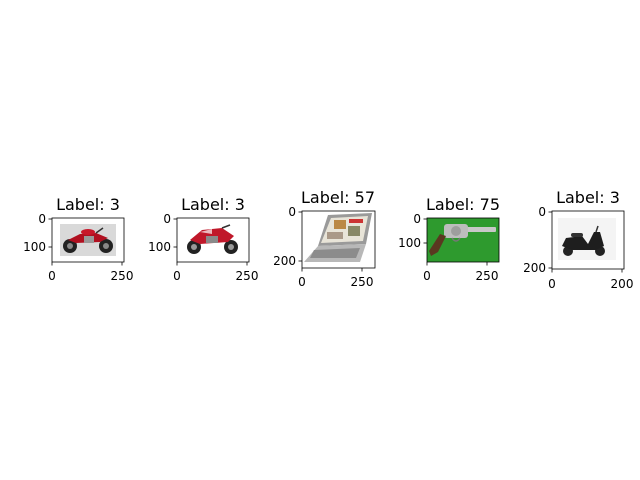  I want to click on panel-title: Label: 75, so click(463, 204).